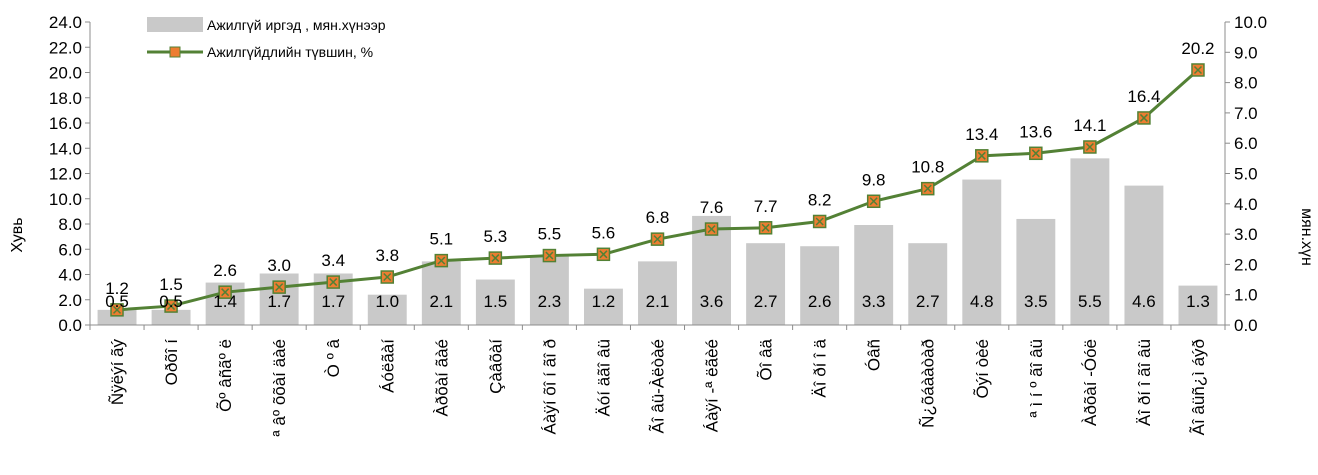  I want to click on y-left-tick-label: 6.0, so click(70, 249).